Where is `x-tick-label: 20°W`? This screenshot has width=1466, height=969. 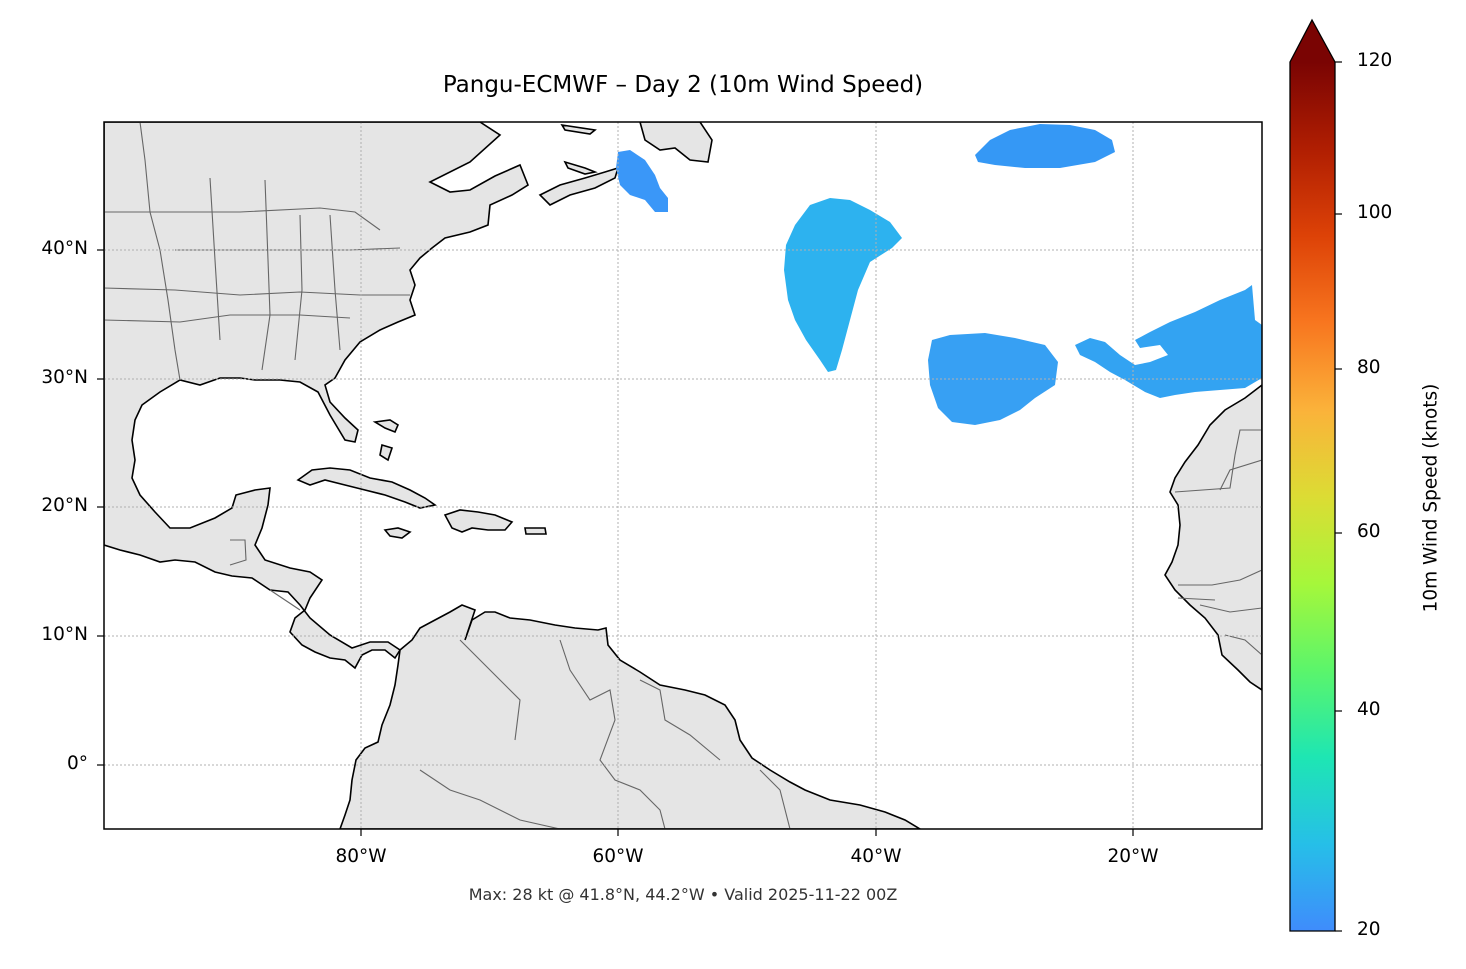
x-tick-label: 20°W is located at coordinates (1133, 856).